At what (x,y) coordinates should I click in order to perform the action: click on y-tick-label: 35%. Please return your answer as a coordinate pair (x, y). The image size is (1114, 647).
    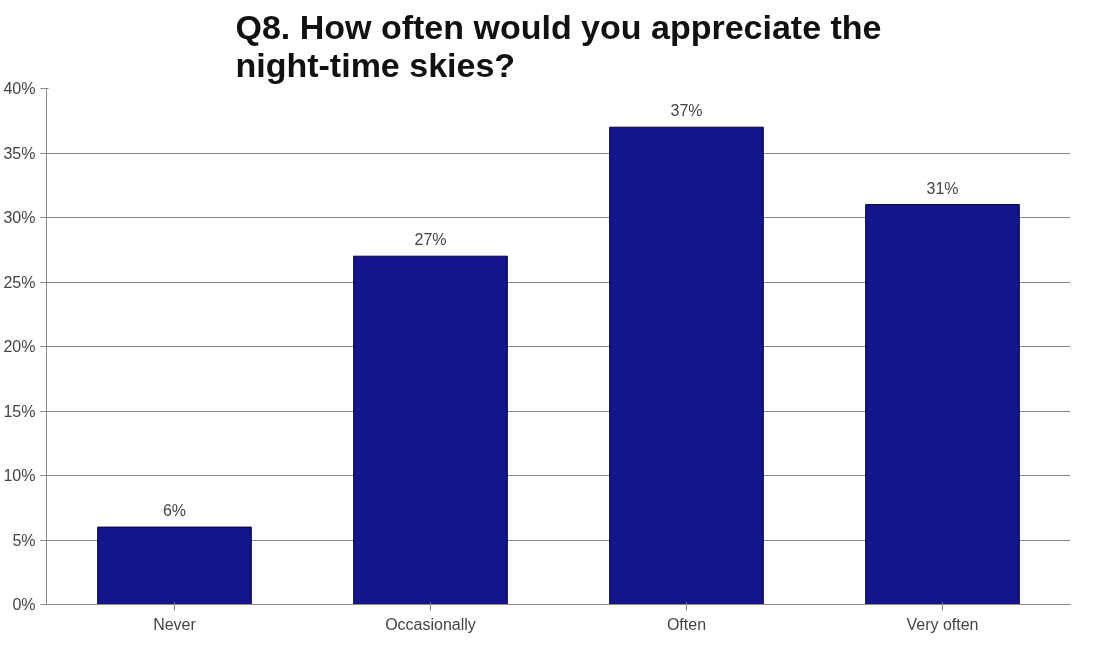
    Looking at the image, I should click on (19, 153).